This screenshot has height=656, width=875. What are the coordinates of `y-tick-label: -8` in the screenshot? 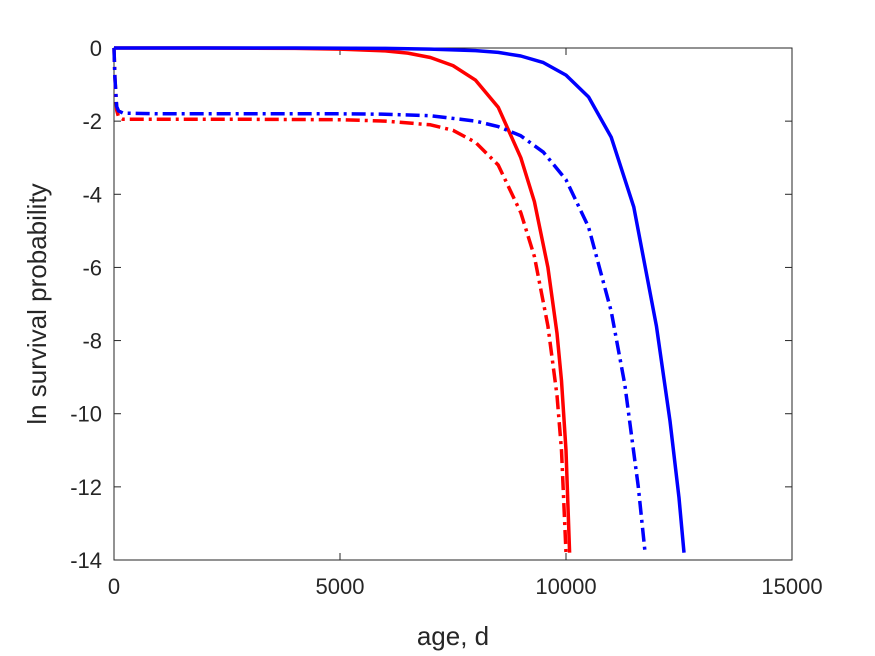 It's located at (92, 341).